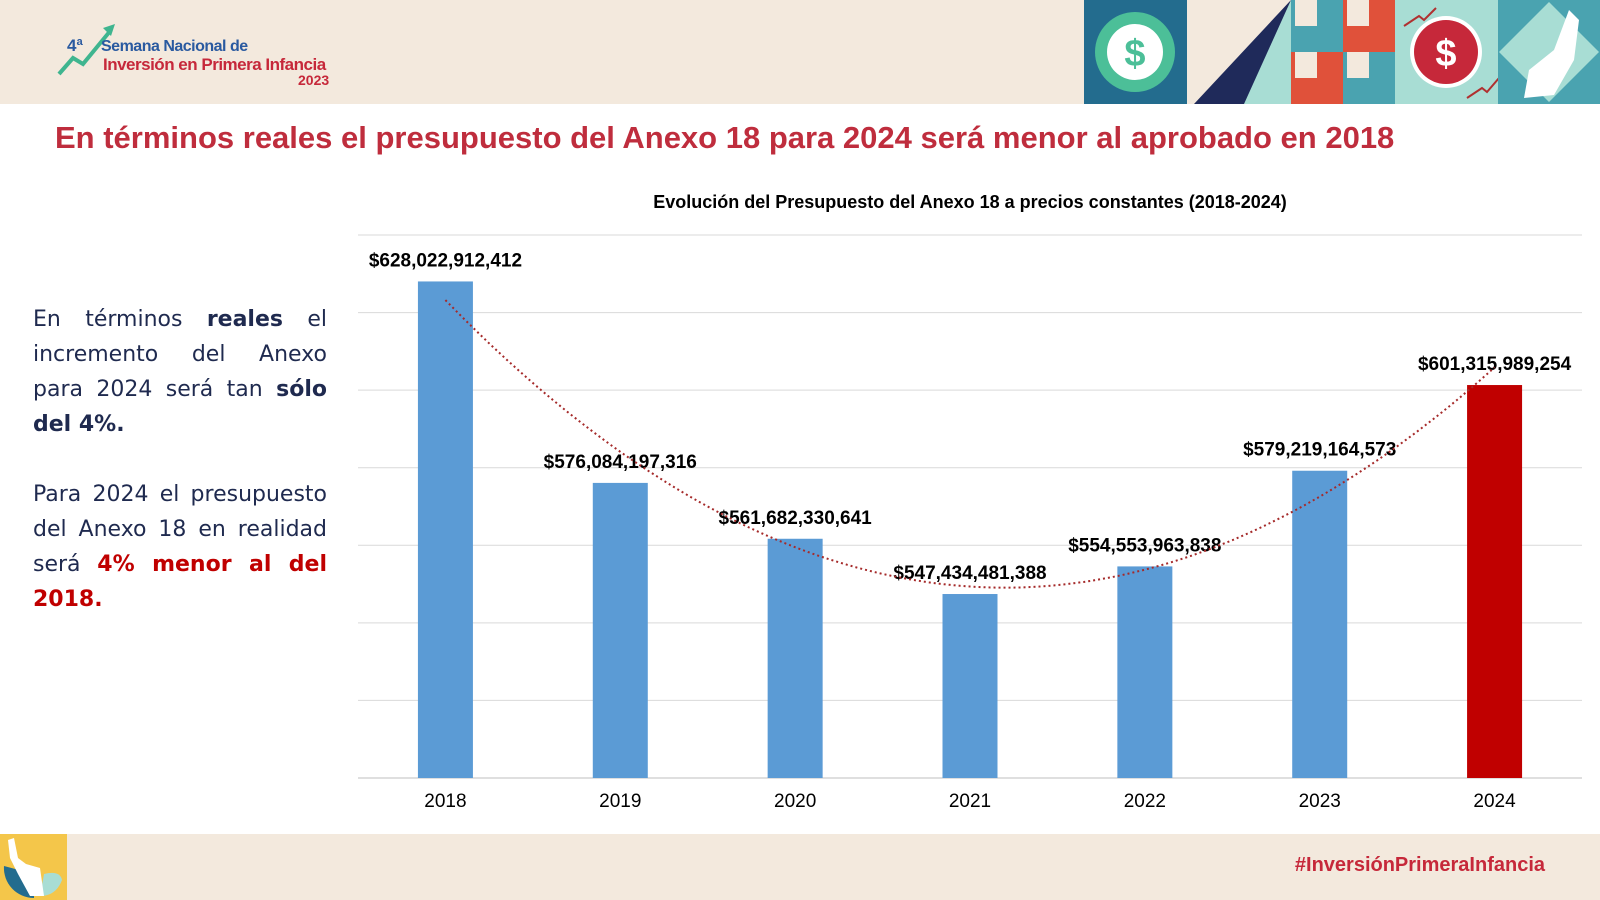 The width and height of the screenshot is (1600, 900). Describe the element at coordinates (1551, 54) in the screenshot. I see `hand-icon` at that location.